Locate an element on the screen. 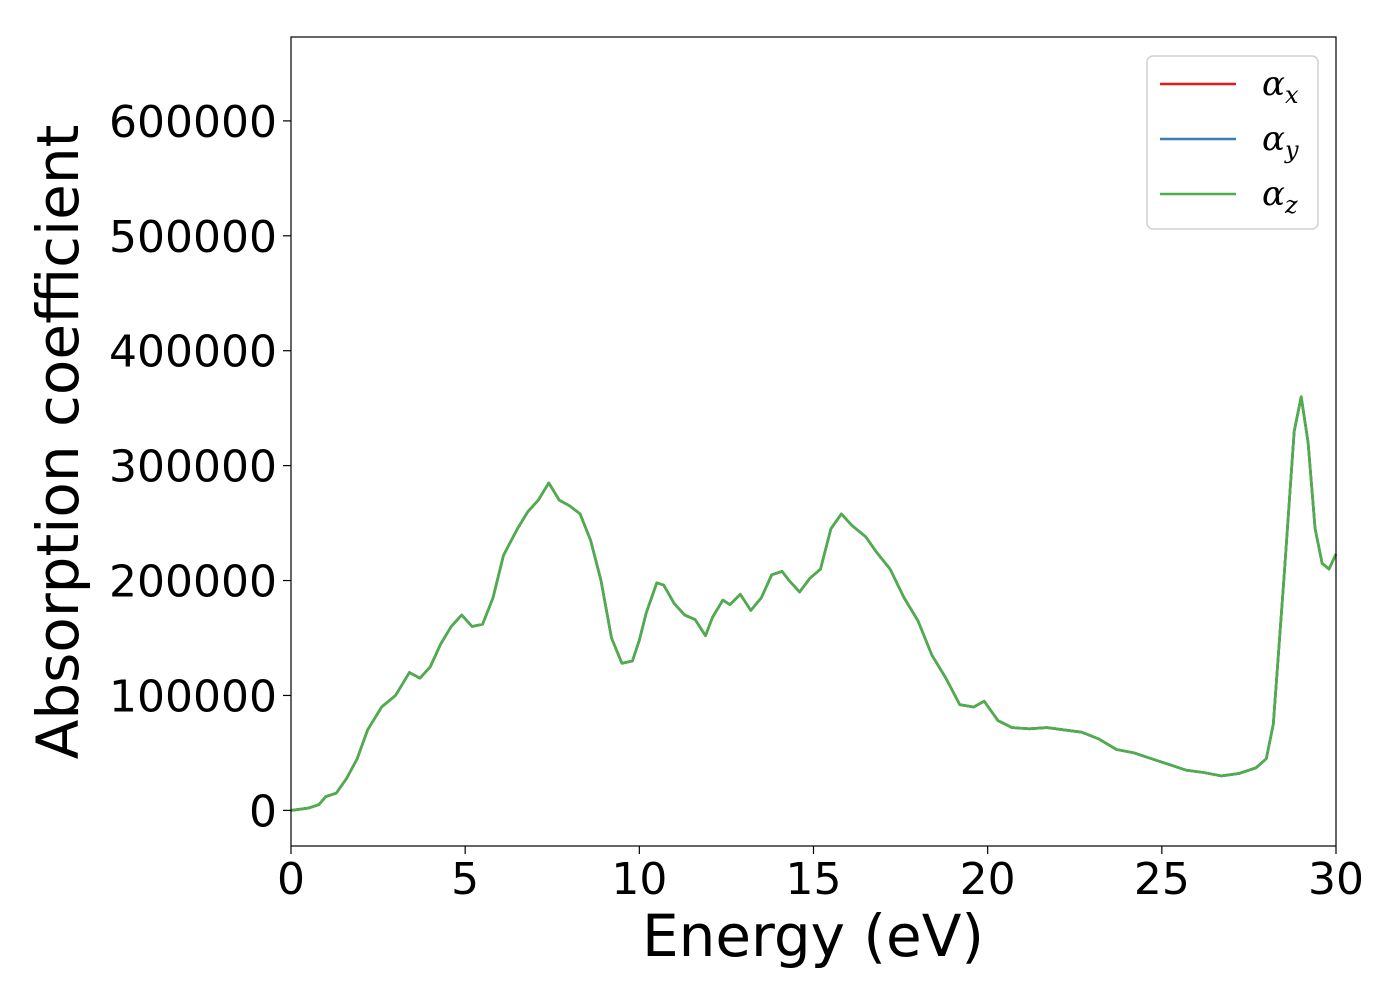  x-tick-label: 0 is located at coordinates (291, 879).